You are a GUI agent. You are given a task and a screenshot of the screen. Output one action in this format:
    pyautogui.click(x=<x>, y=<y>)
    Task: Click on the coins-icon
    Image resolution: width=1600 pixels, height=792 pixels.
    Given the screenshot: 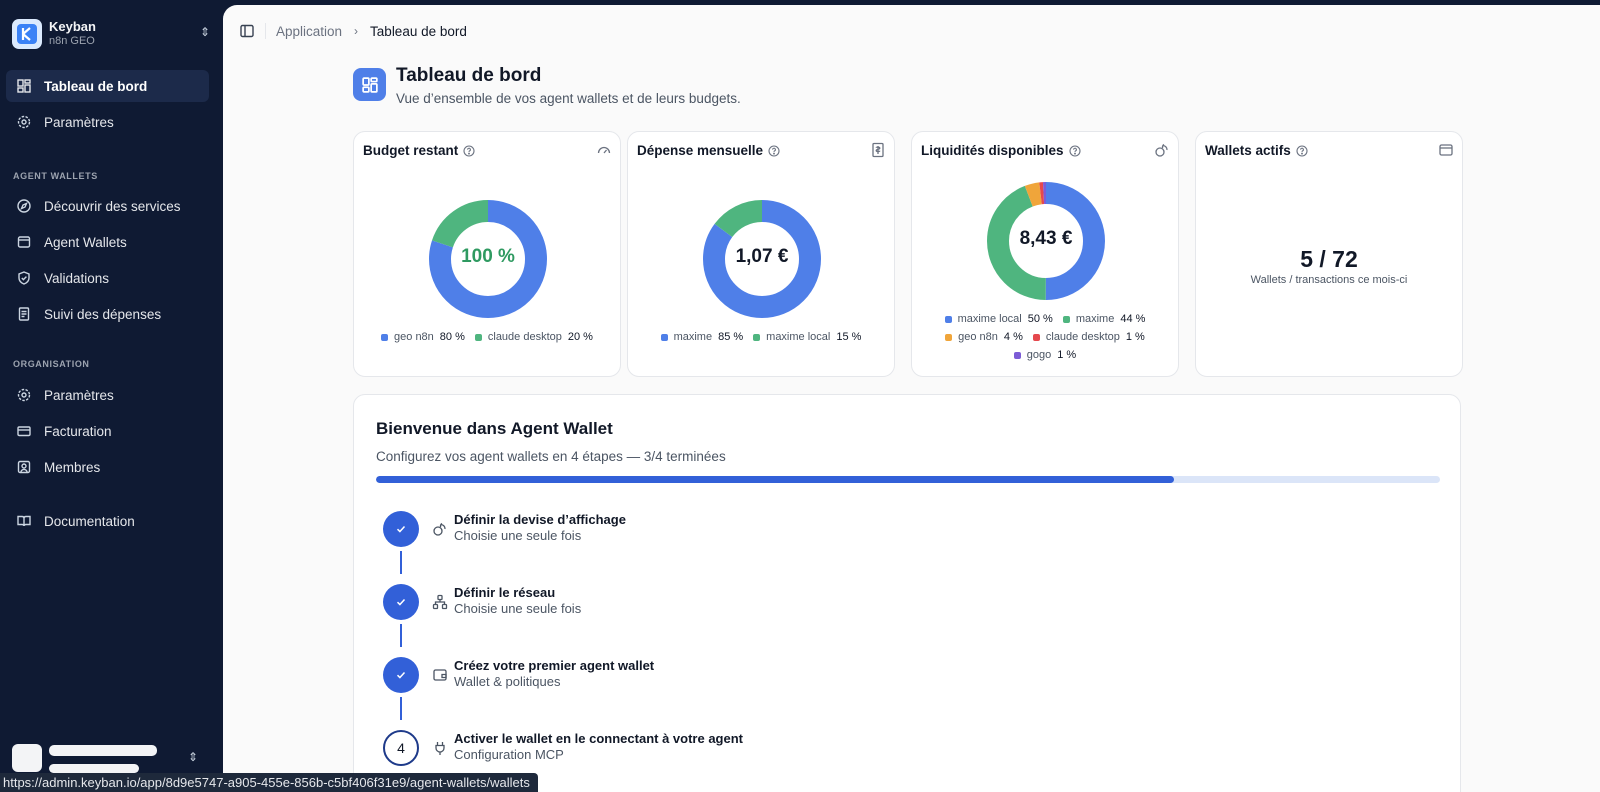 What is the action you would take?
    pyautogui.click(x=440, y=529)
    